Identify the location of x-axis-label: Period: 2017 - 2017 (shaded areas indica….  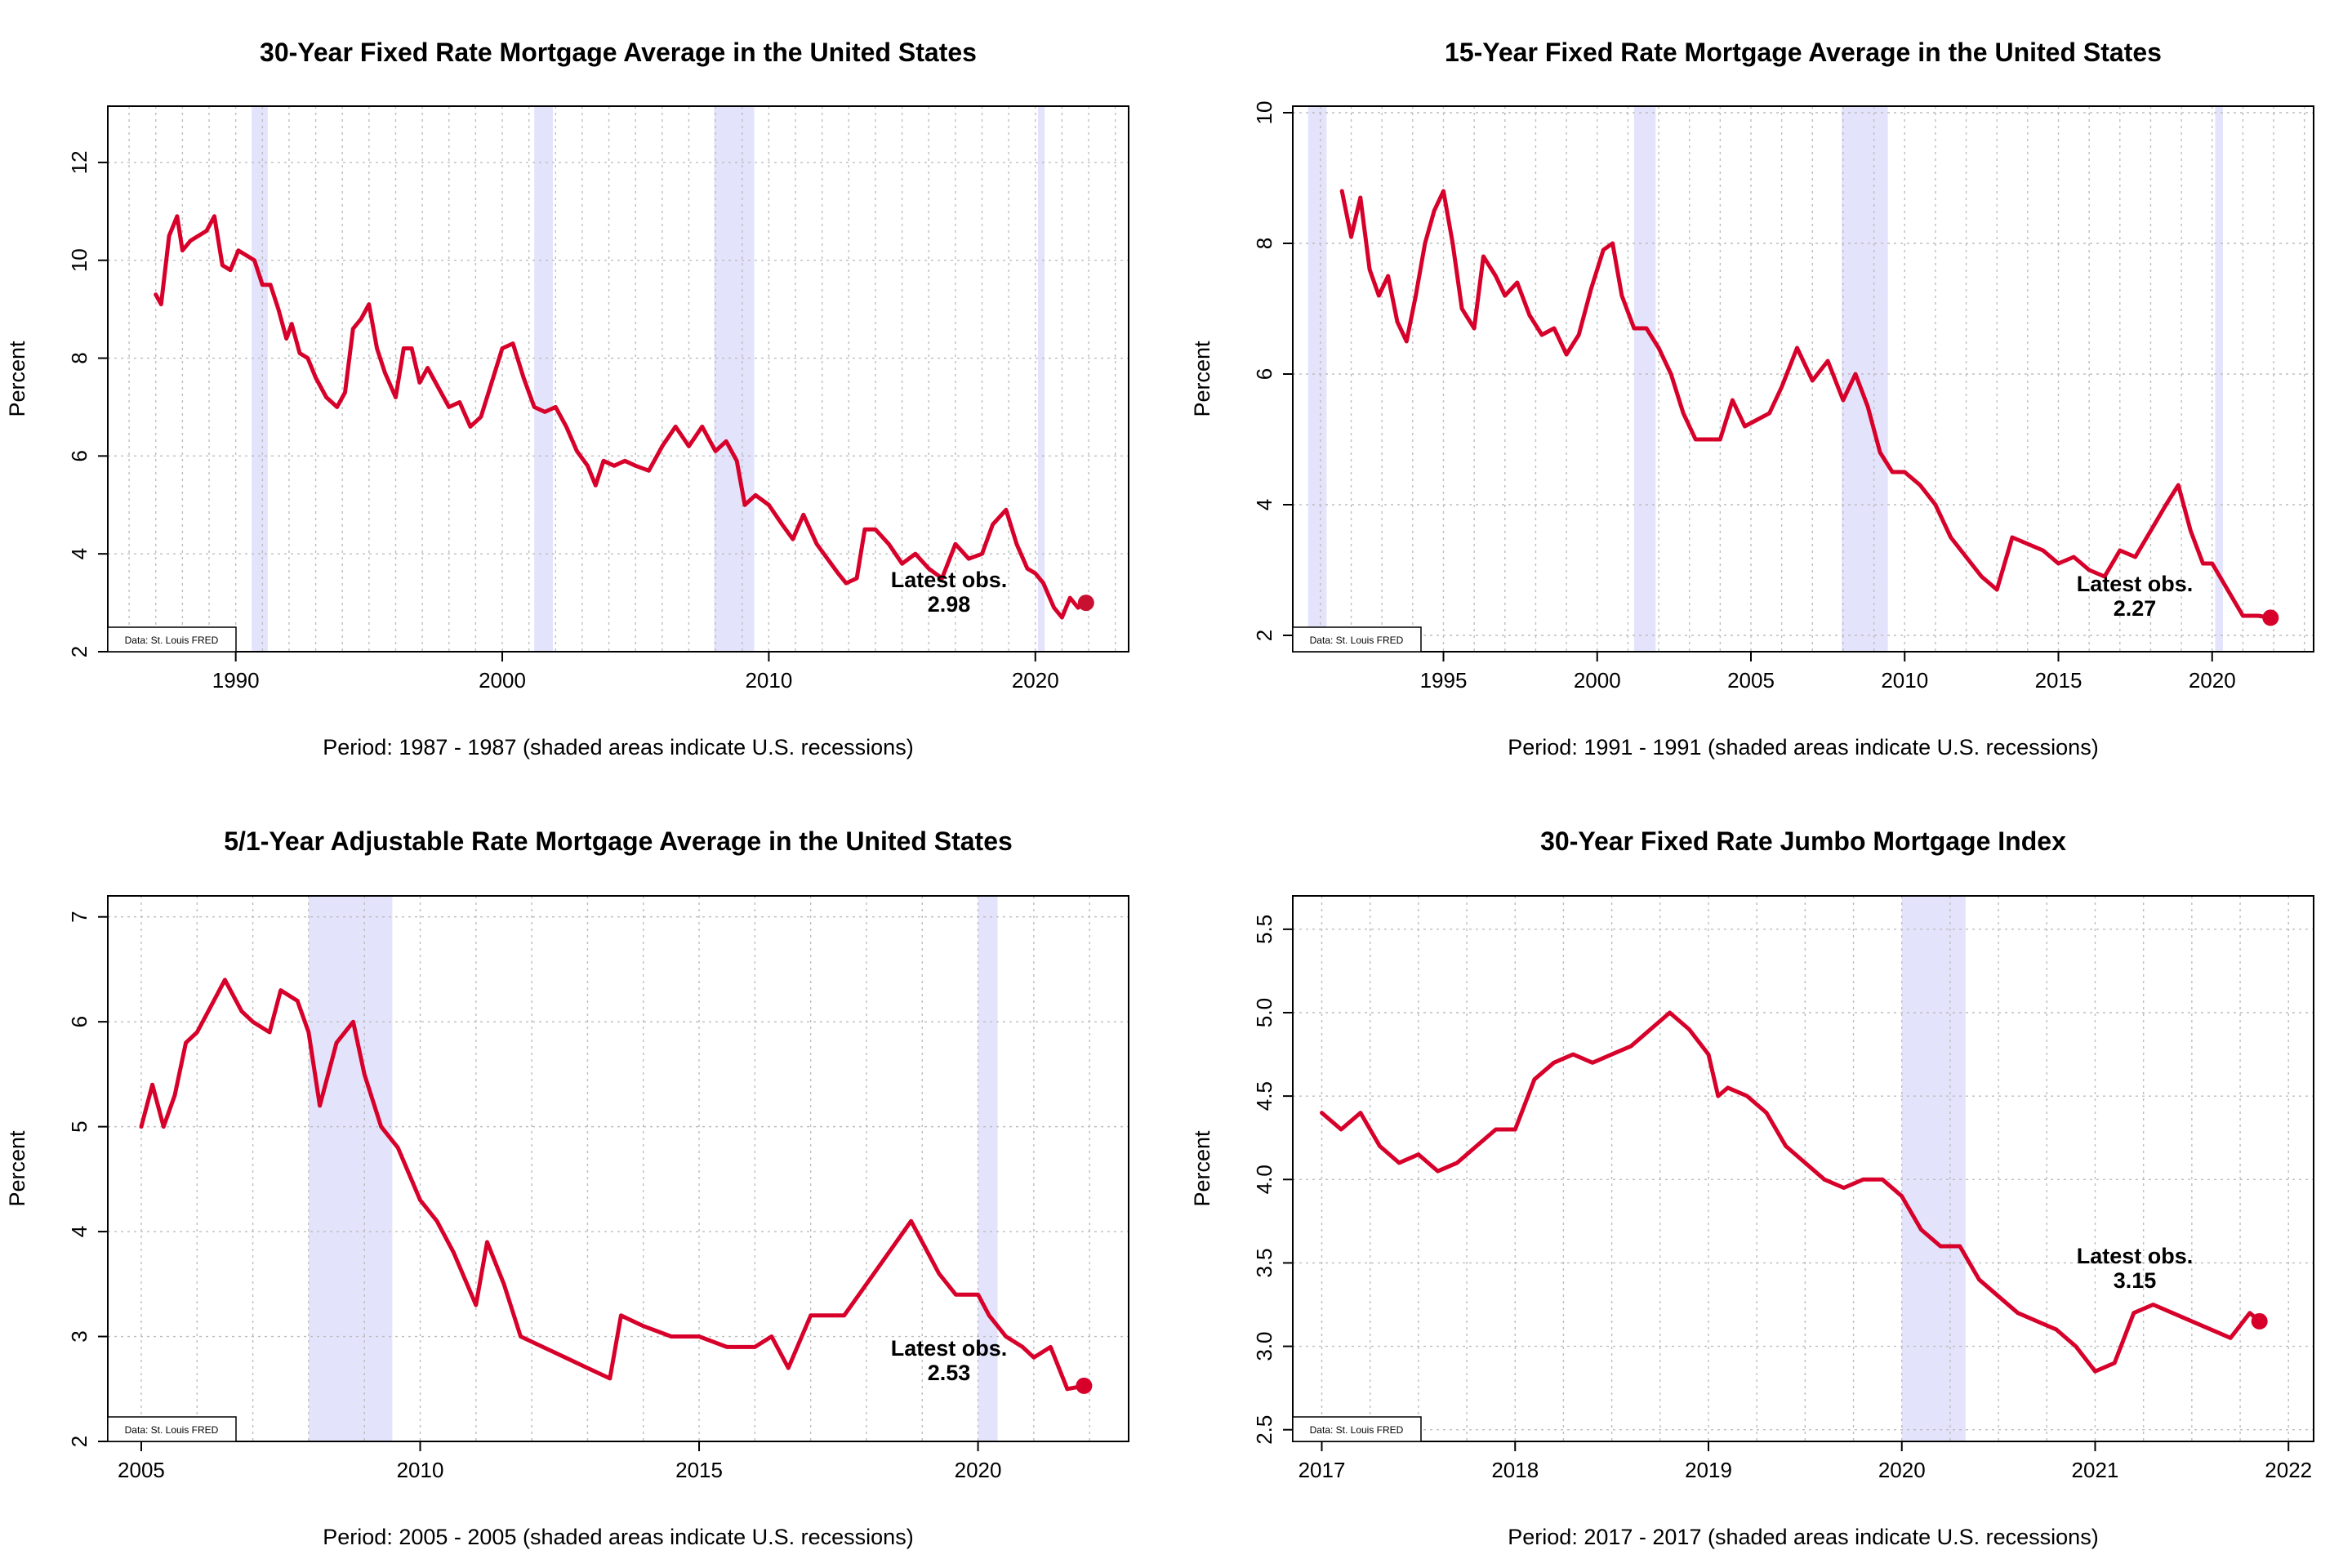
(1803, 1537).